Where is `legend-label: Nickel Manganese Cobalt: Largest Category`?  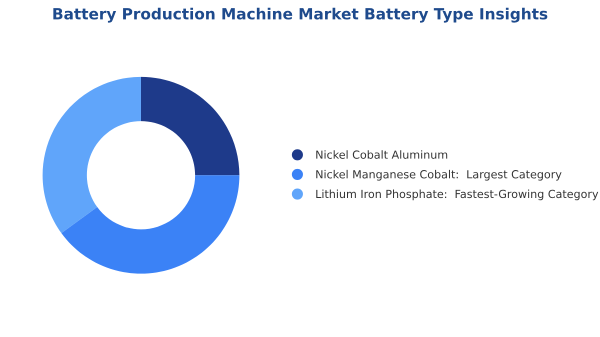 legend-label: Nickel Manganese Cobalt: Largest Category is located at coordinates (439, 175).